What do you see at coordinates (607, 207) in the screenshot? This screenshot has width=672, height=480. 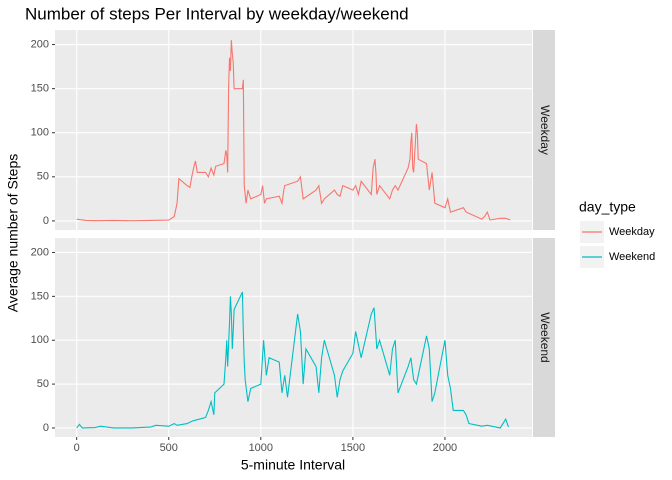 I see `legend-title: day_type` at bounding box center [607, 207].